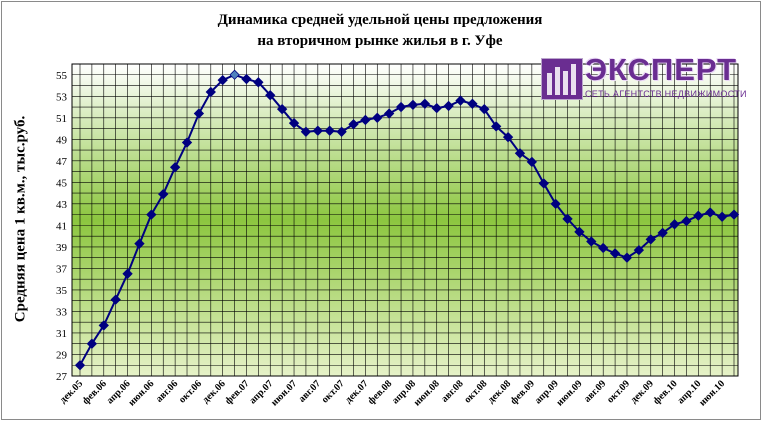 The height and width of the screenshot is (421, 762). Describe the element at coordinates (62, 355) in the screenshot. I see `y-tick-label: 29` at that location.